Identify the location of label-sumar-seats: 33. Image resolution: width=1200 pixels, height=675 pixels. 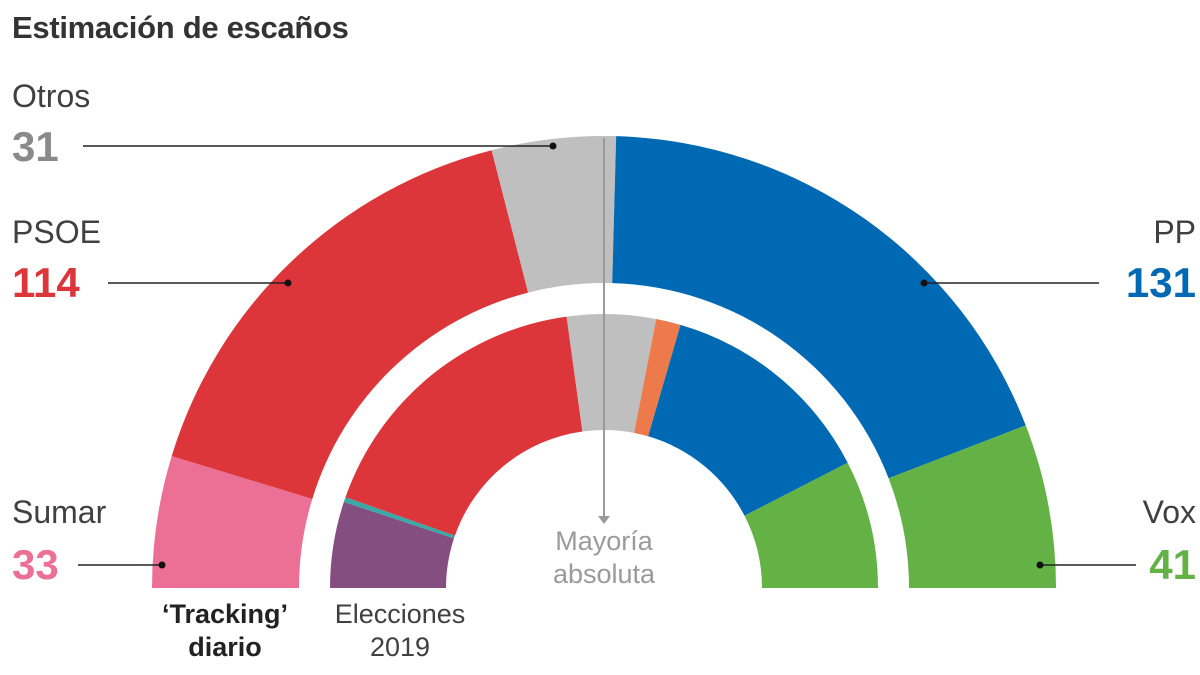
(35, 564).